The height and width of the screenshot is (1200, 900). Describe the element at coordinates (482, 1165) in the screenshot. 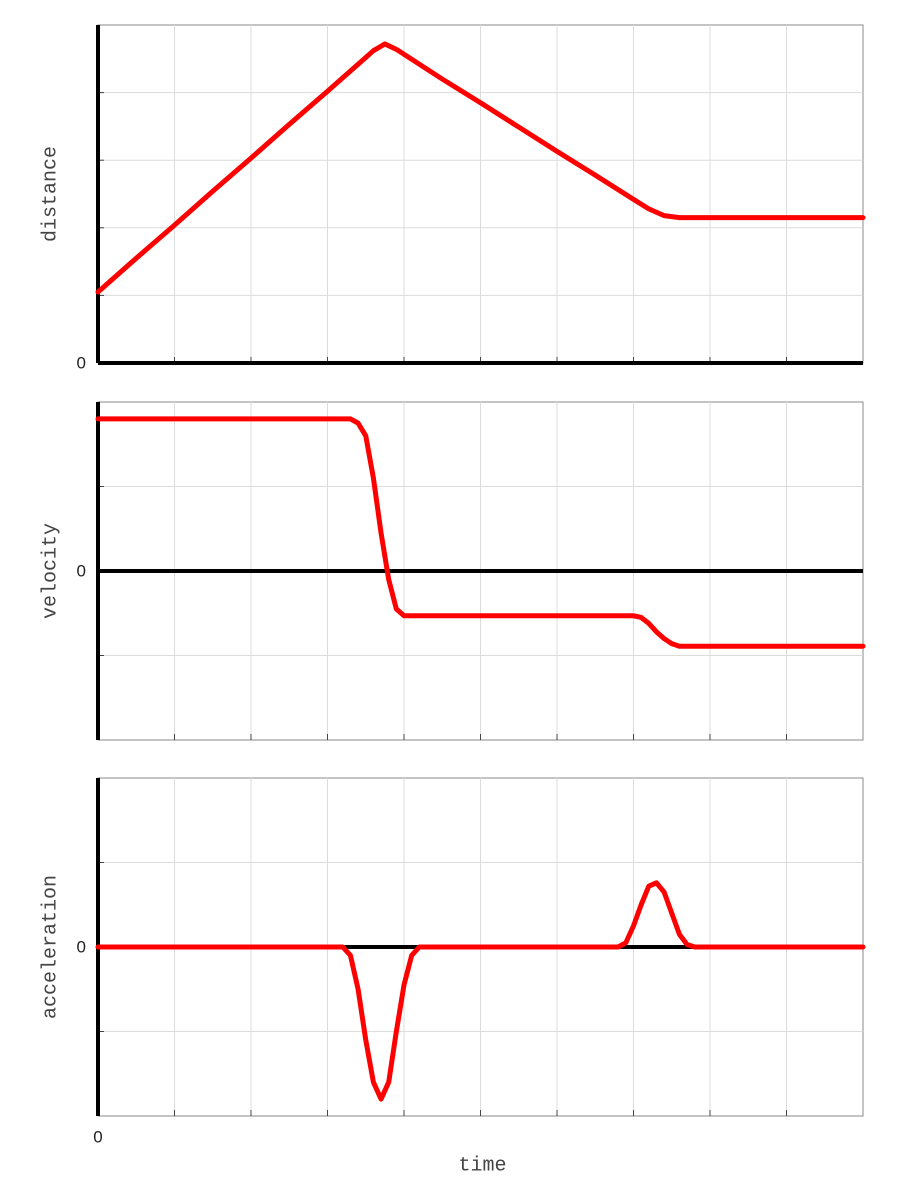

I see `x-axis-label: time` at that location.